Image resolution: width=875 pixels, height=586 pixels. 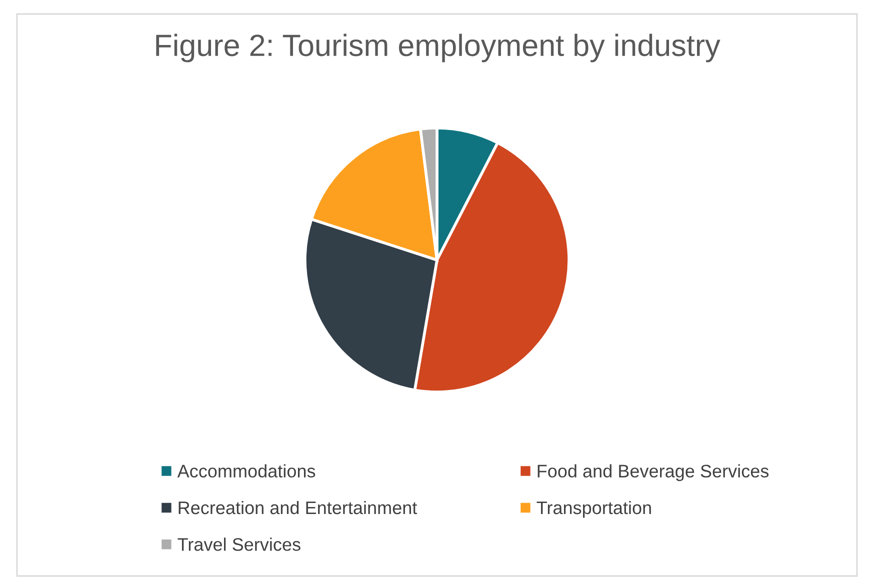 I want to click on legend-label: Travel Services, so click(x=239, y=544).